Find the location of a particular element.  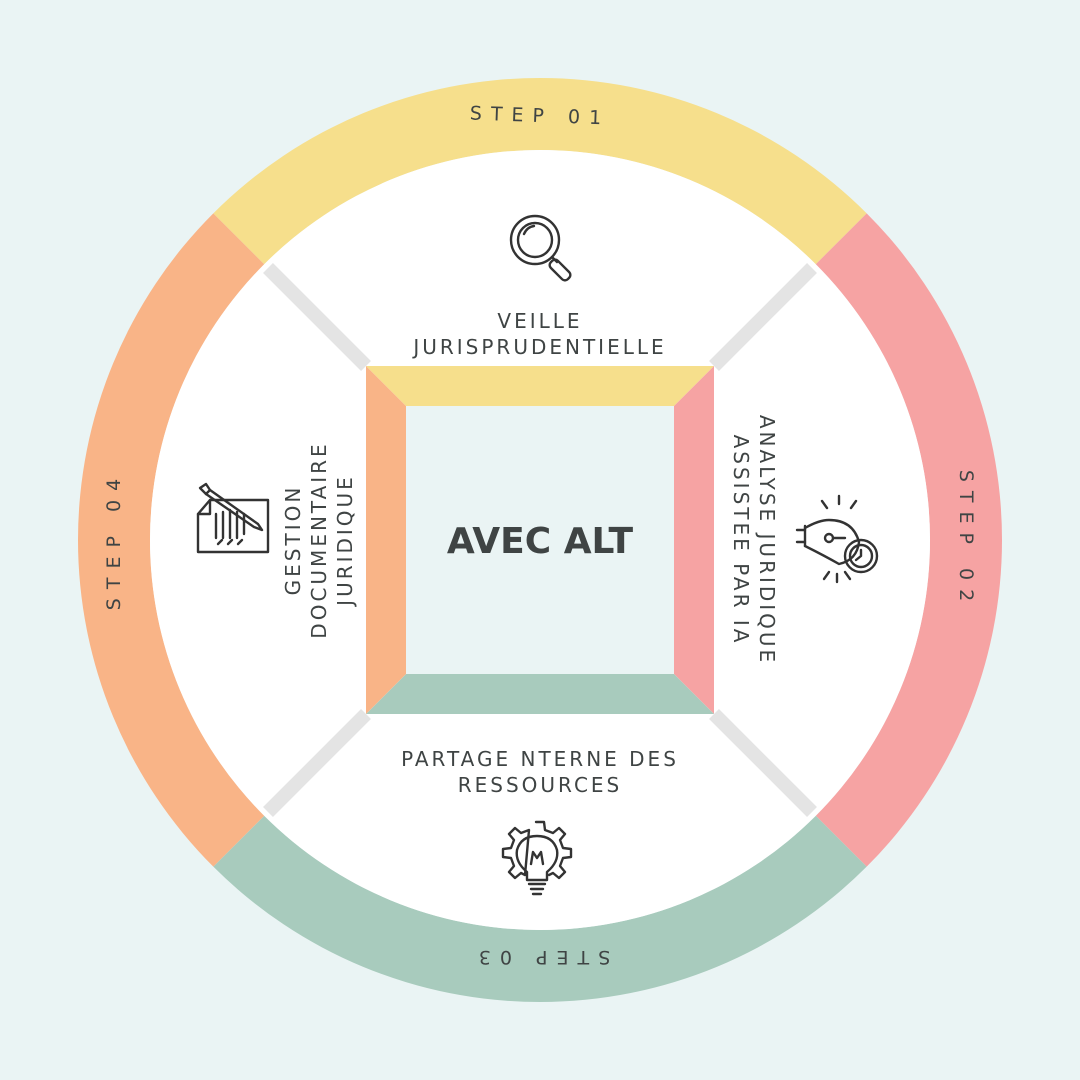

step-02-title: ANALYSE JURIDIQUE ASSISTEE PAR IA is located at coordinates (754, 540).